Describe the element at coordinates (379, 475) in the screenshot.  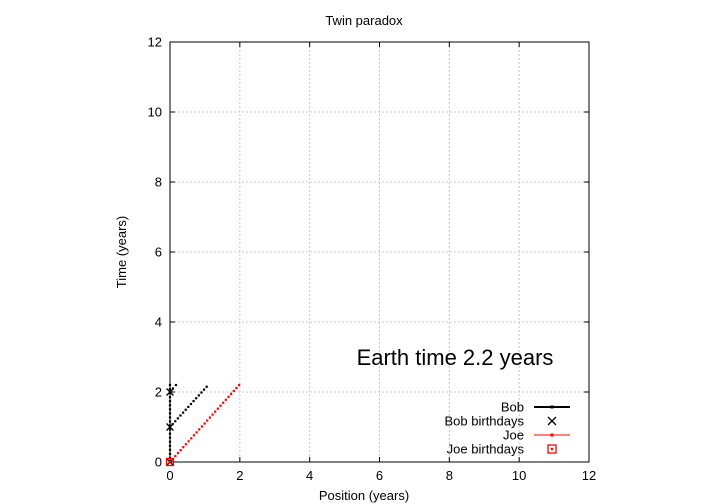
I see `x-tick-label: 6` at that location.